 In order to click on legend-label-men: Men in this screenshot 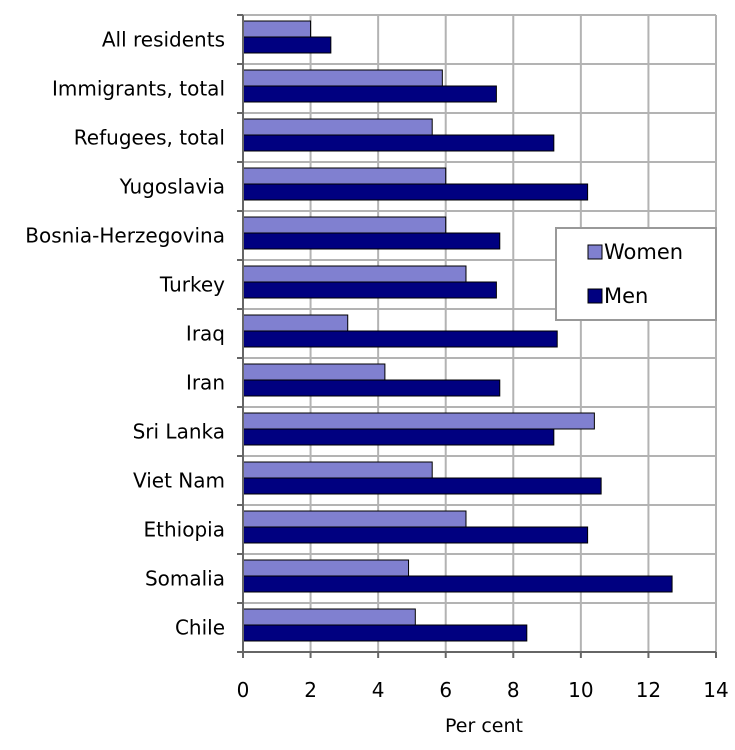, I will do `click(626, 296)`.